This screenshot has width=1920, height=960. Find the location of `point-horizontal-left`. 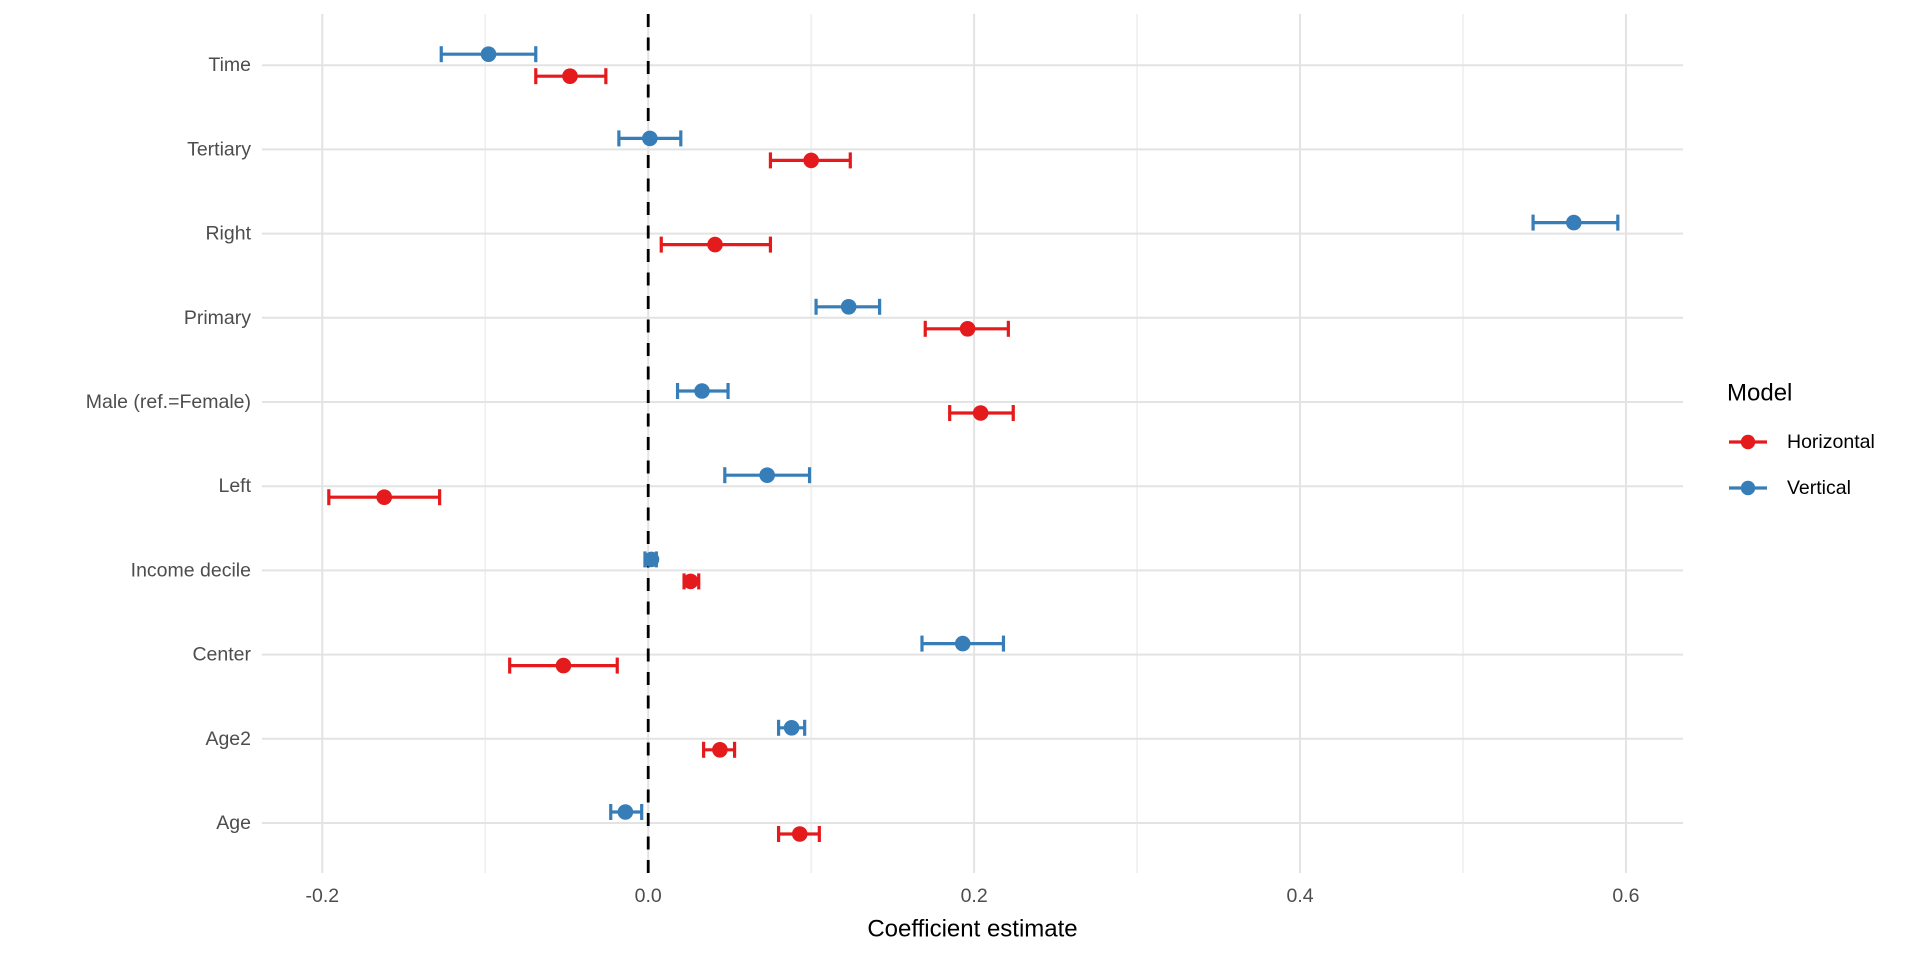

point-horizontal-left is located at coordinates (384, 497).